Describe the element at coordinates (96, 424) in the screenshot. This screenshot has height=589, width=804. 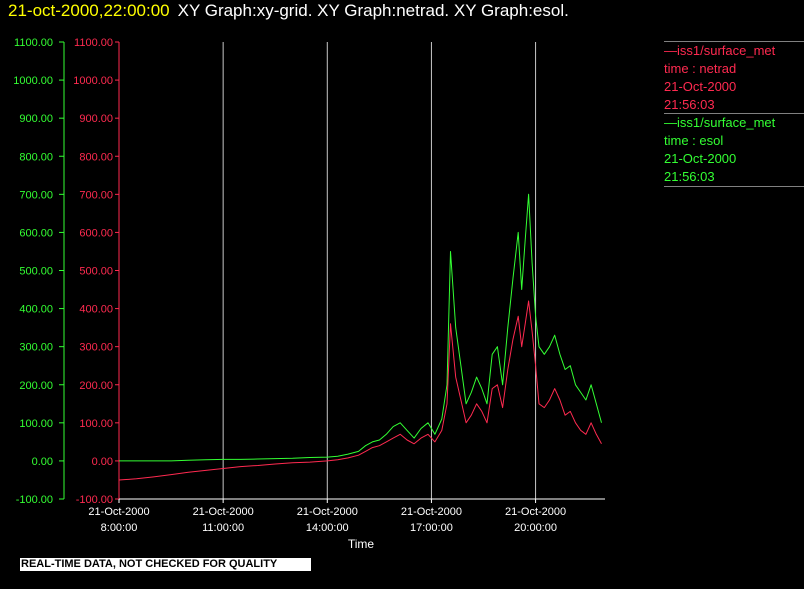
I see `y-tick-label-netrad: 100.00` at that location.